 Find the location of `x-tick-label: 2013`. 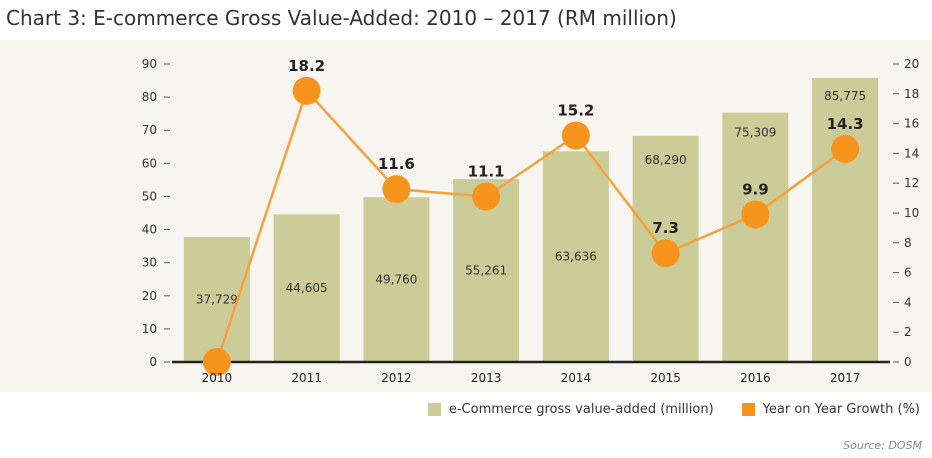

x-tick-label: 2013 is located at coordinates (486, 378).